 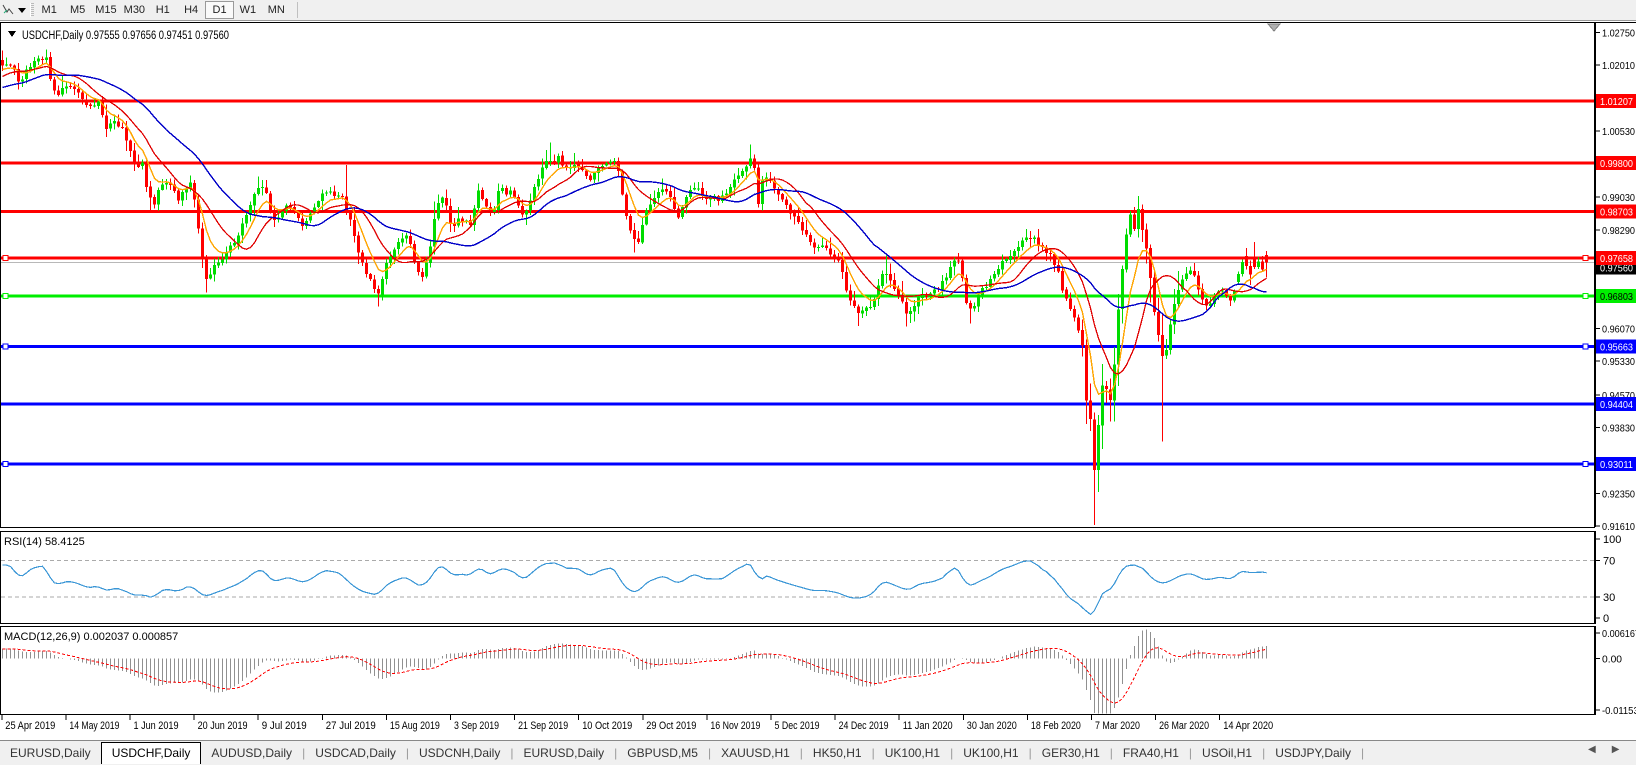 I want to click on svg-text: RSI(14) 58.4125, so click(x=44, y=542).